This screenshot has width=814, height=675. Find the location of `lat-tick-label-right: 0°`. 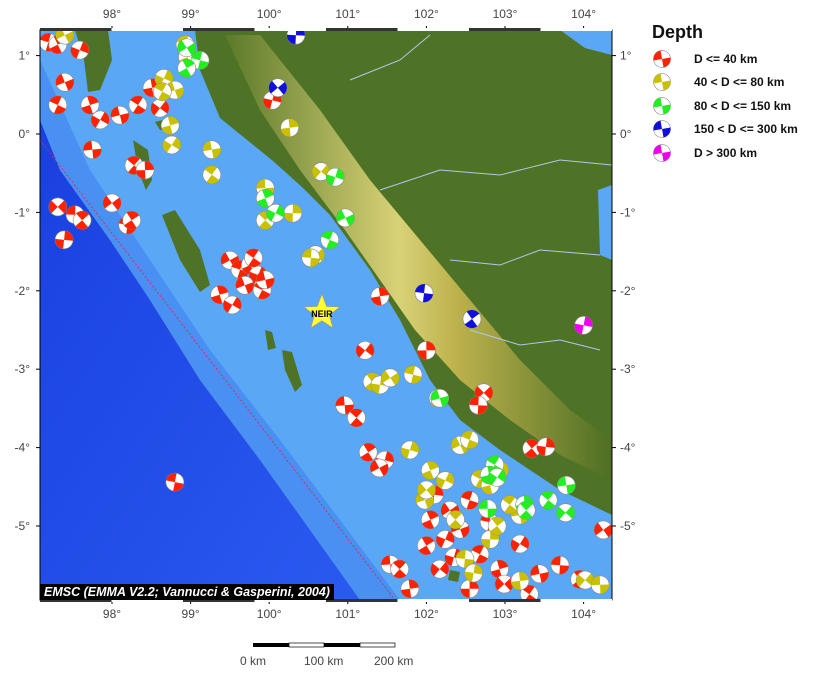

lat-tick-label-right: 0° is located at coordinates (626, 134).